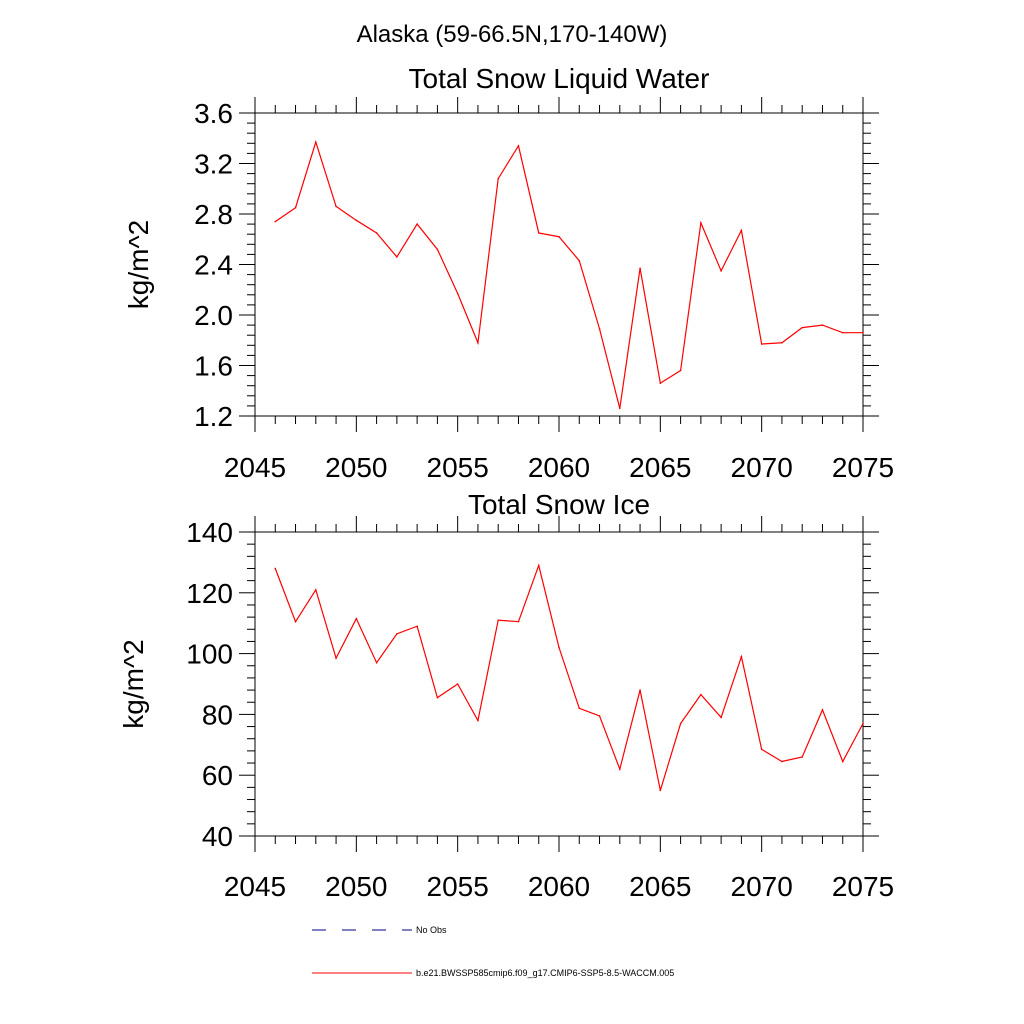  What do you see at coordinates (217, 775) in the screenshot?
I see `y-tick-label: 60` at bounding box center [217, 775].